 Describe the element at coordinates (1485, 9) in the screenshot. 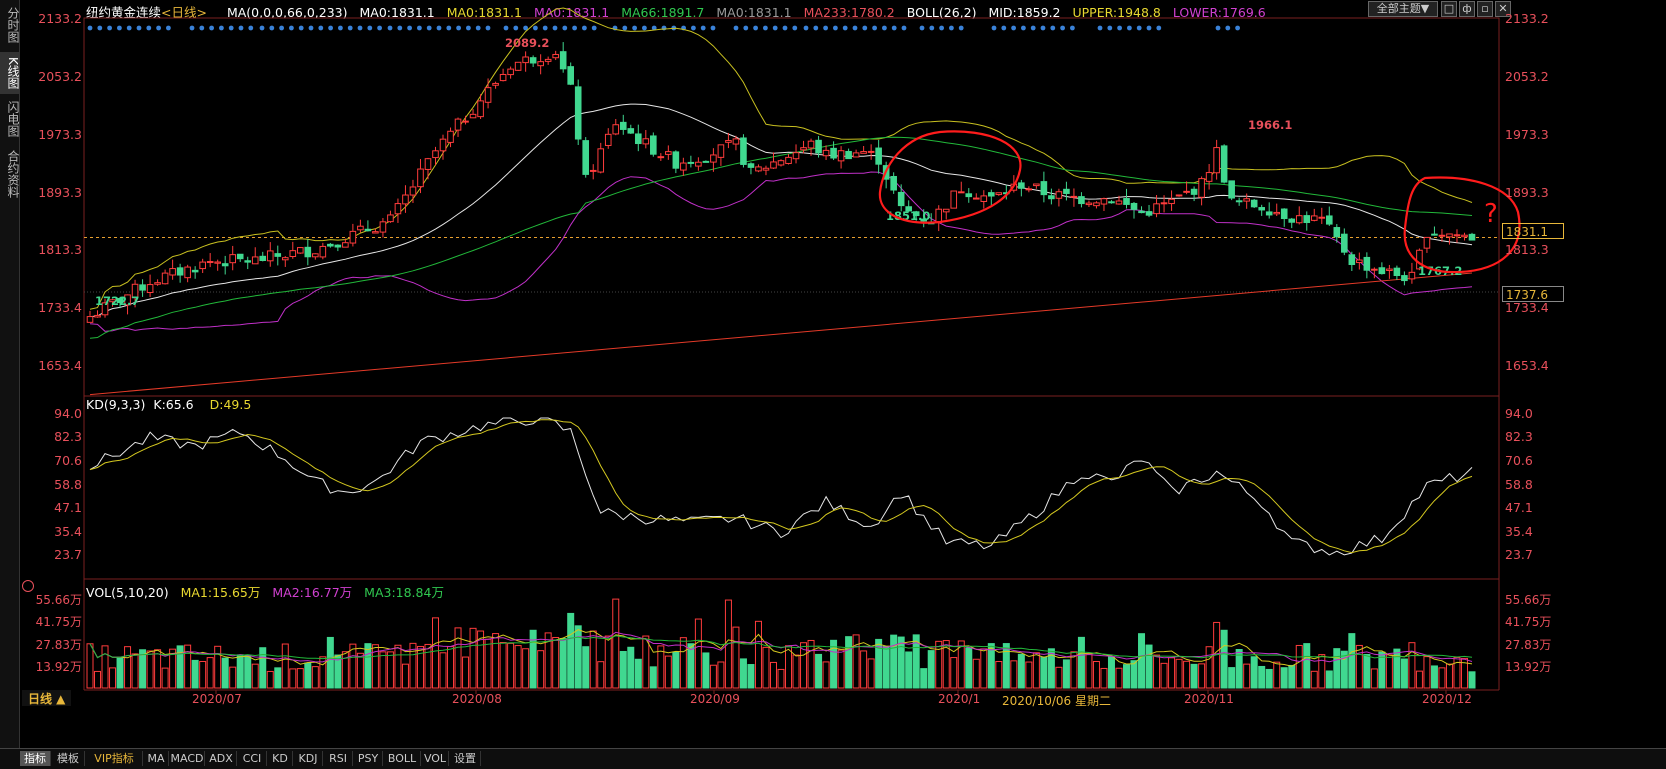

I see `fullscreen-icon: ▫` at that location.